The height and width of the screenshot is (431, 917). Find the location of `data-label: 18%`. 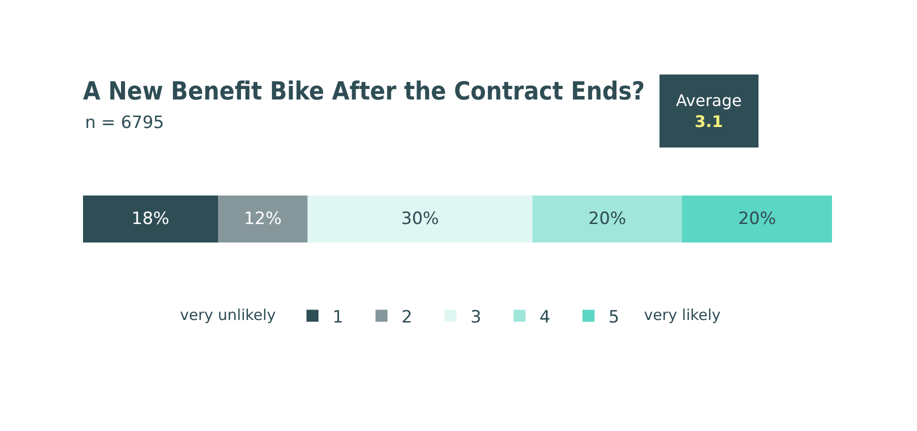

data-label: 18% is located at coordinates (151, 219).